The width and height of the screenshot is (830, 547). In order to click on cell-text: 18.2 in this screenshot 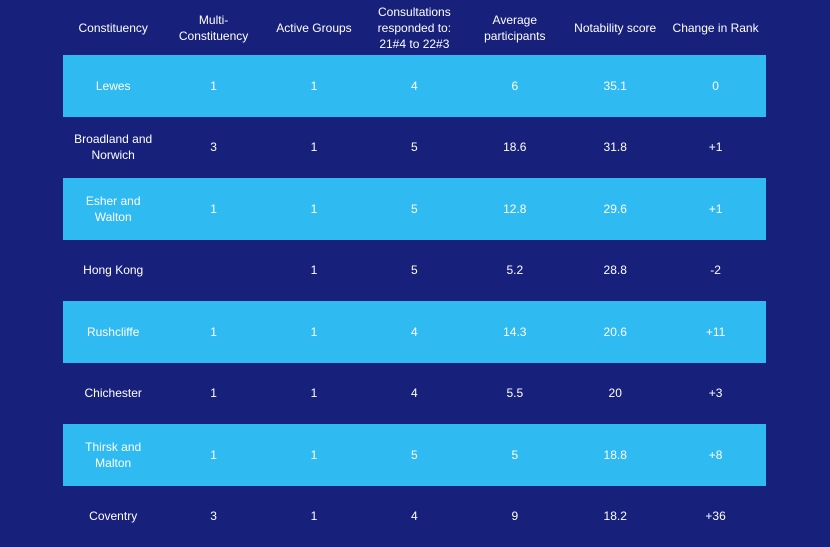, I will do `click(615, 516)`.